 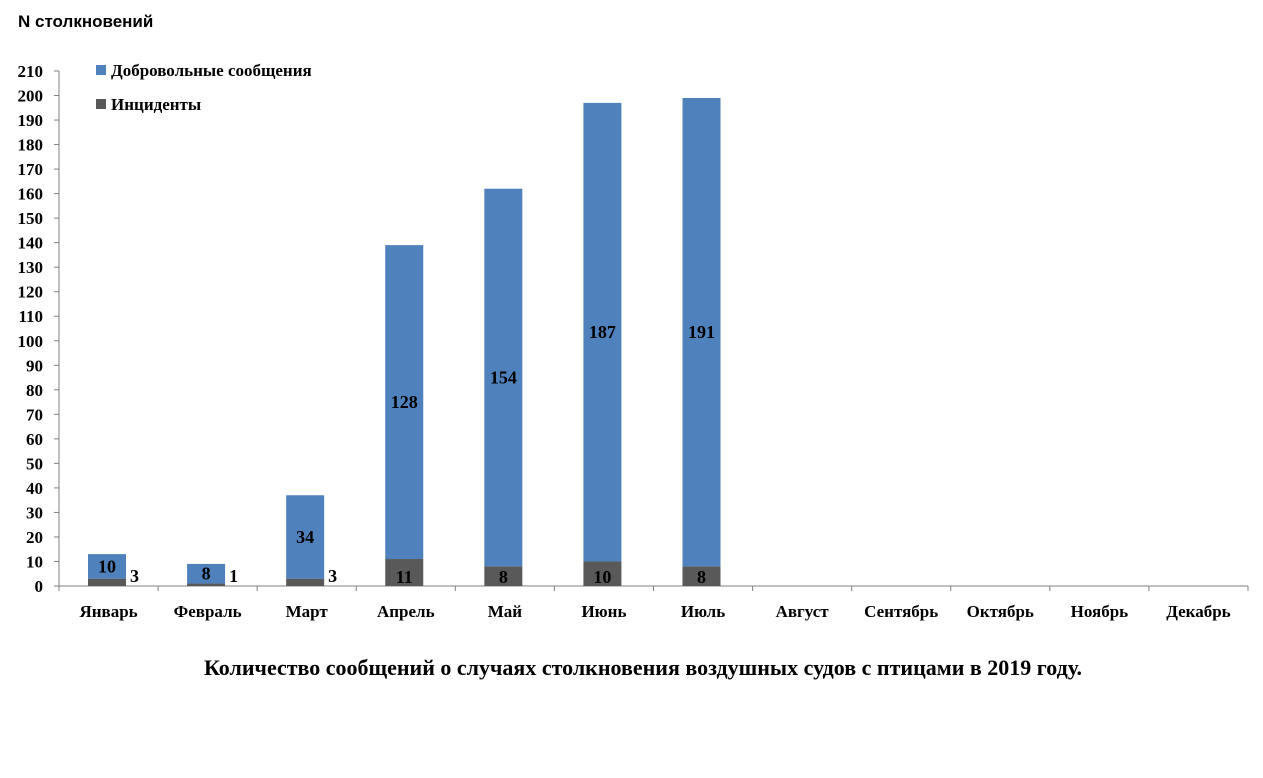 What do you see at coordinates (31, 71) in the screenshot?
I see `y-tick-label: 210` at bounding box center [31, 71].